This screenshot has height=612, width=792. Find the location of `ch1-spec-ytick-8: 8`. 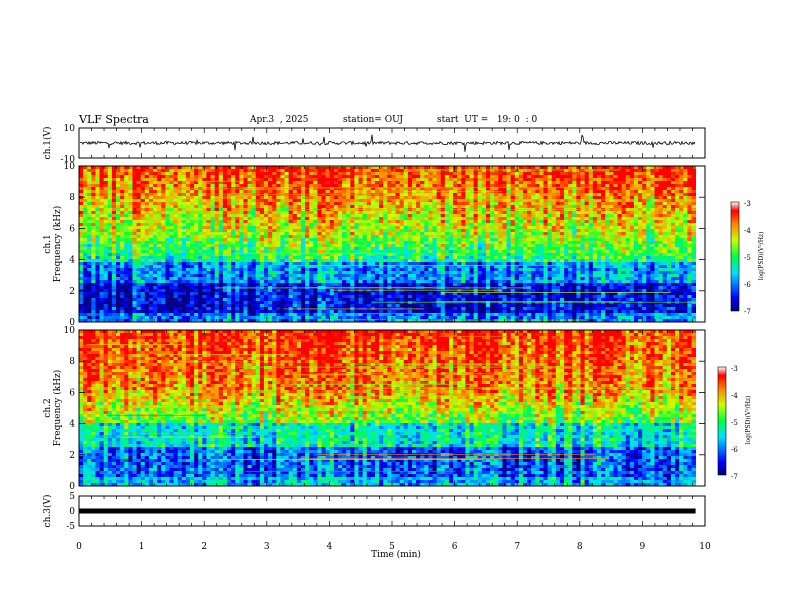

ch1-spec-ytick-8: 8 is located at coordinates (72, 198).